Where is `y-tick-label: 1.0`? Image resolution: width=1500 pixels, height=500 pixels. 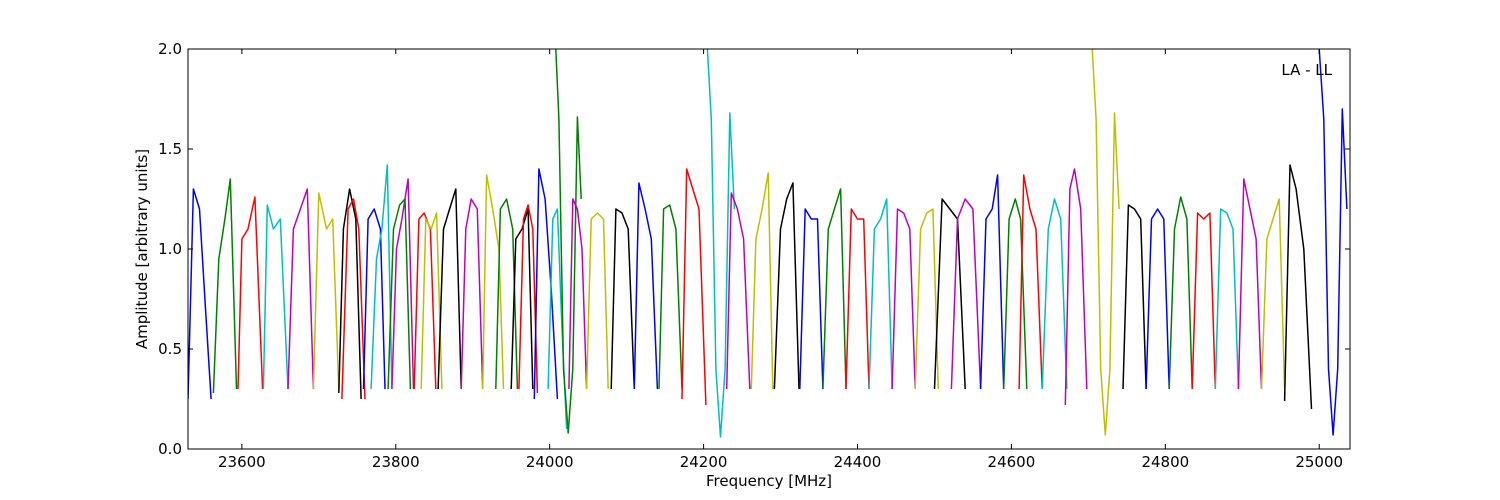 y-tick-label: 1.0 is located at coordinates (170, 249).